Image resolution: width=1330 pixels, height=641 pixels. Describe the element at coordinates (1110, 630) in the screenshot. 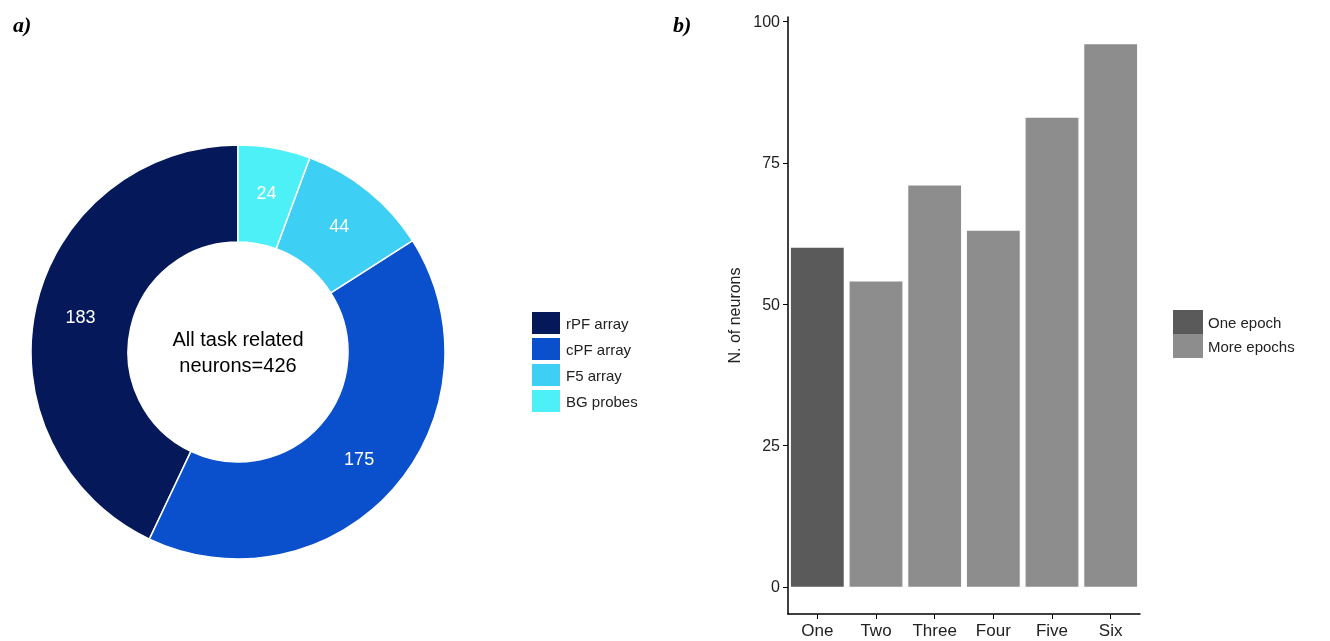

I see `x-tick-label: Six` at that location.